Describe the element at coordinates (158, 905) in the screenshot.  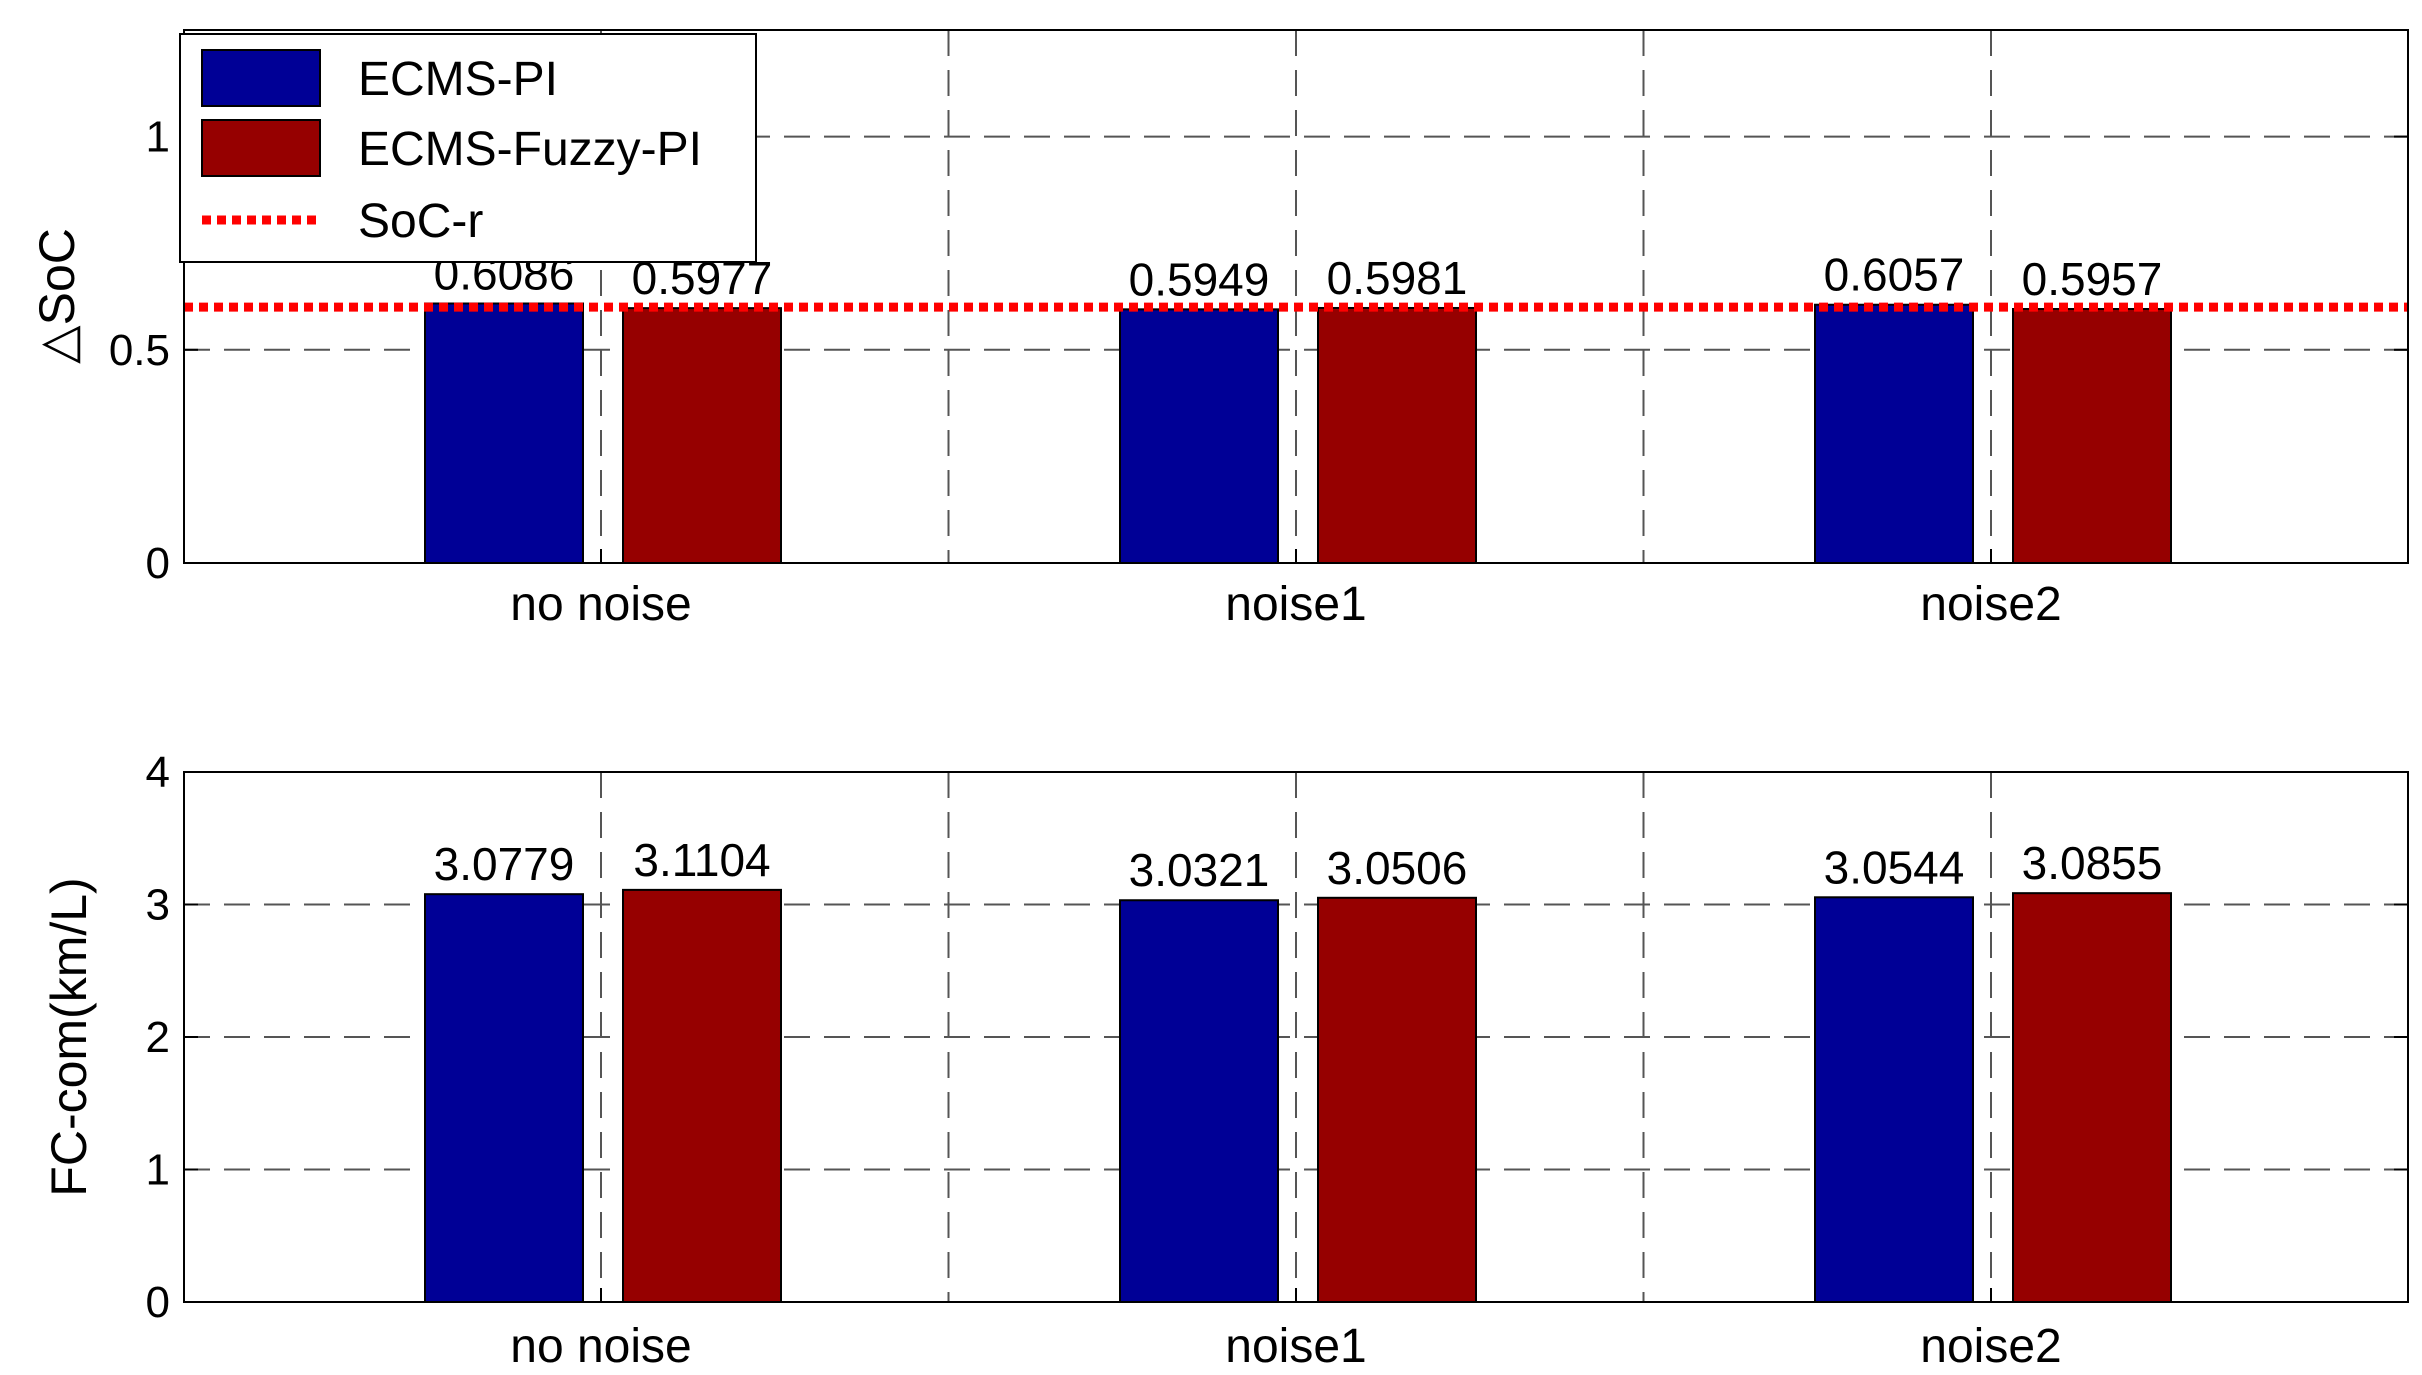
I see `y-tick-label: 3` at that location.